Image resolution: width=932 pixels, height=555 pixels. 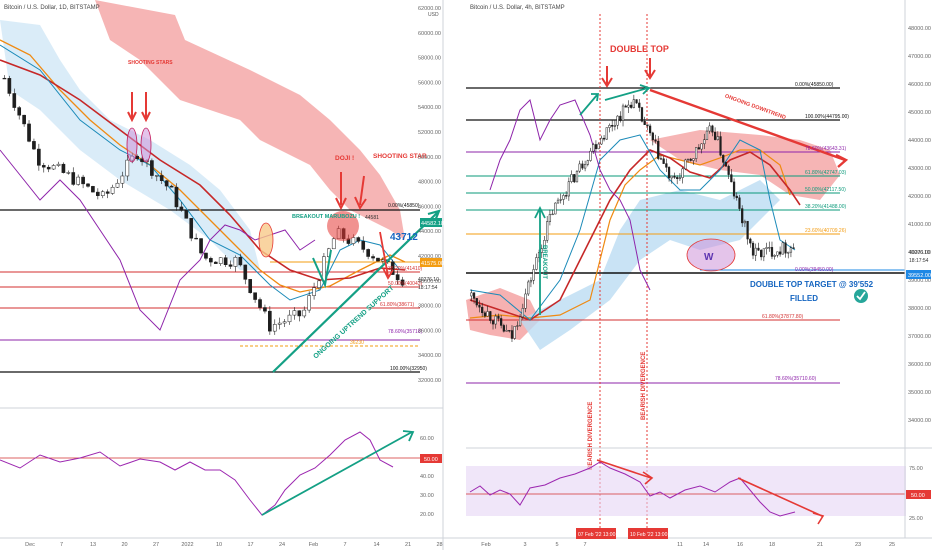 I want to click on r-tag-39552: 39552.00, so click(x=919, y=276).